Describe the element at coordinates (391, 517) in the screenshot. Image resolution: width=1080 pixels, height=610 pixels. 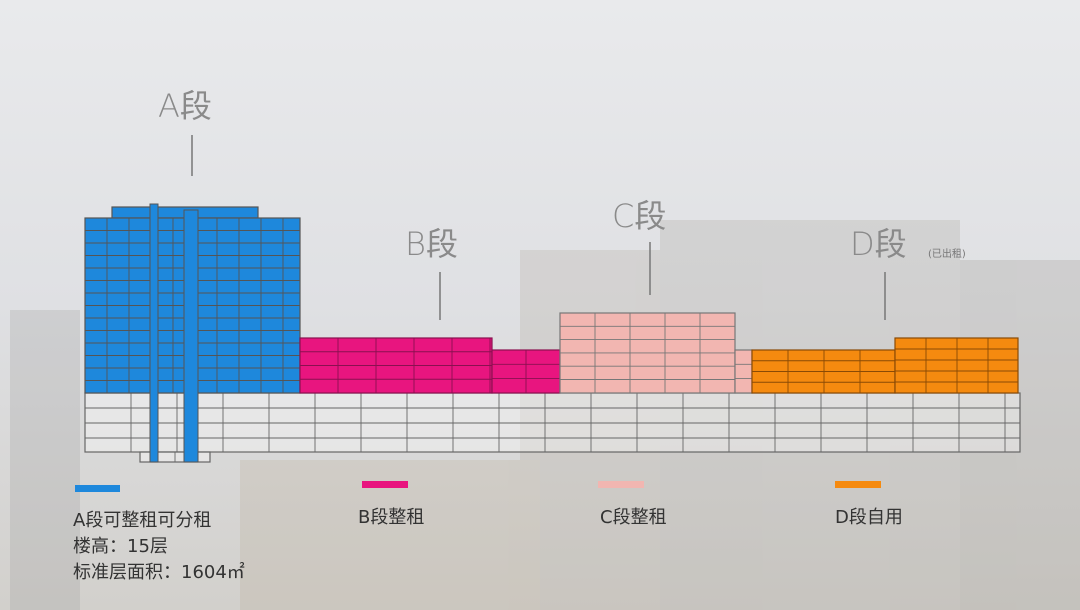
I see `legend-text: B段整租` at that location.